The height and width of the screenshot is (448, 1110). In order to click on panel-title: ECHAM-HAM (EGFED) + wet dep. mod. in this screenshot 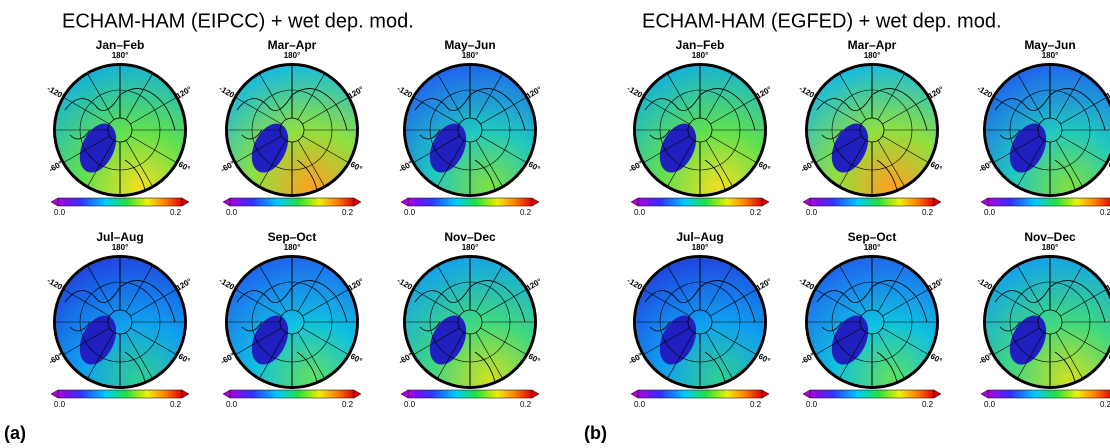, I will do `click(822, 21)`.